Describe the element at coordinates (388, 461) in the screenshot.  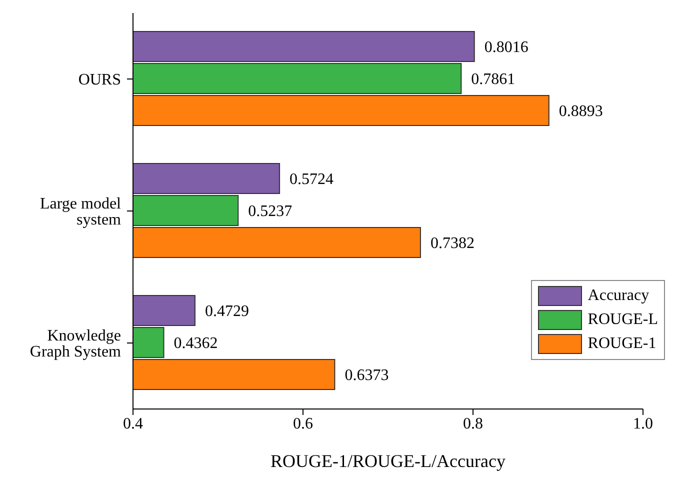
I see `x-axis-title: ROUGE-1/ROUGE-L/Accuracy` at that location.